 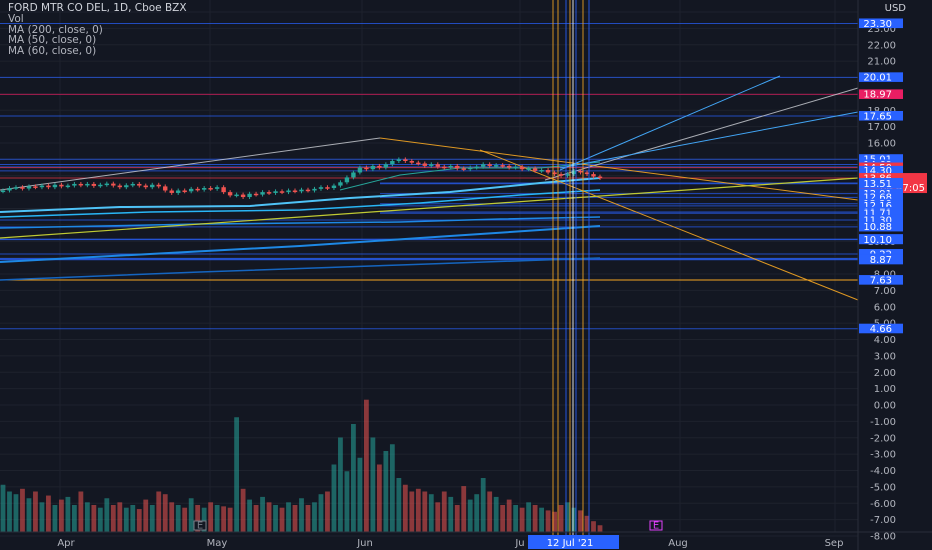 What do you see at coordinates (52, 40) in the screenshot?
I see `legend-ma50: MA (50, close, 0)` at bounding box center [52, 40].